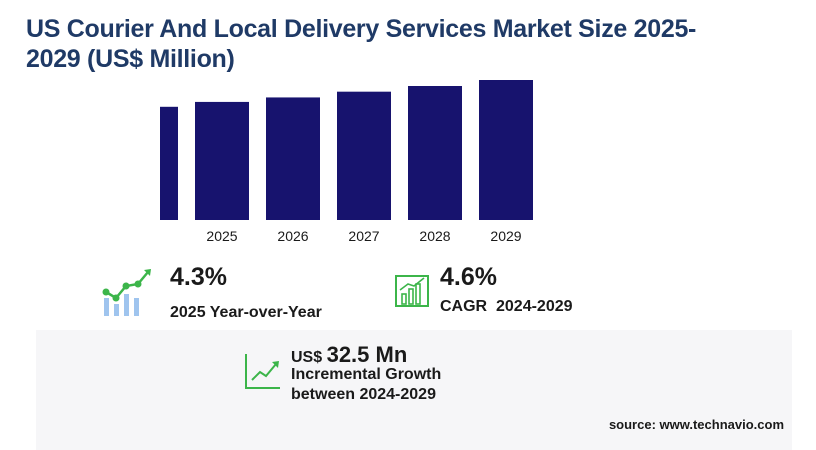 This screenshot has width=816, height=450. Describe the element at coordinates (363, 236) in the screenshot. I see `x-tick-label-2027: 2027` at that location.